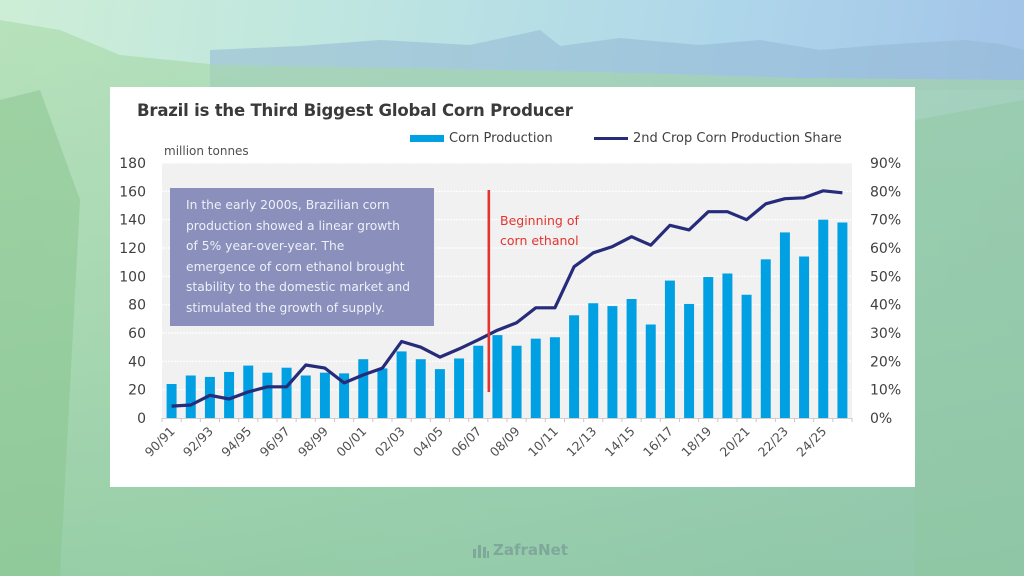  What do you see at coordinates (137, 306) in the screenshot?
I see `y-tick-label: 80` at bounding box center [137, 306].